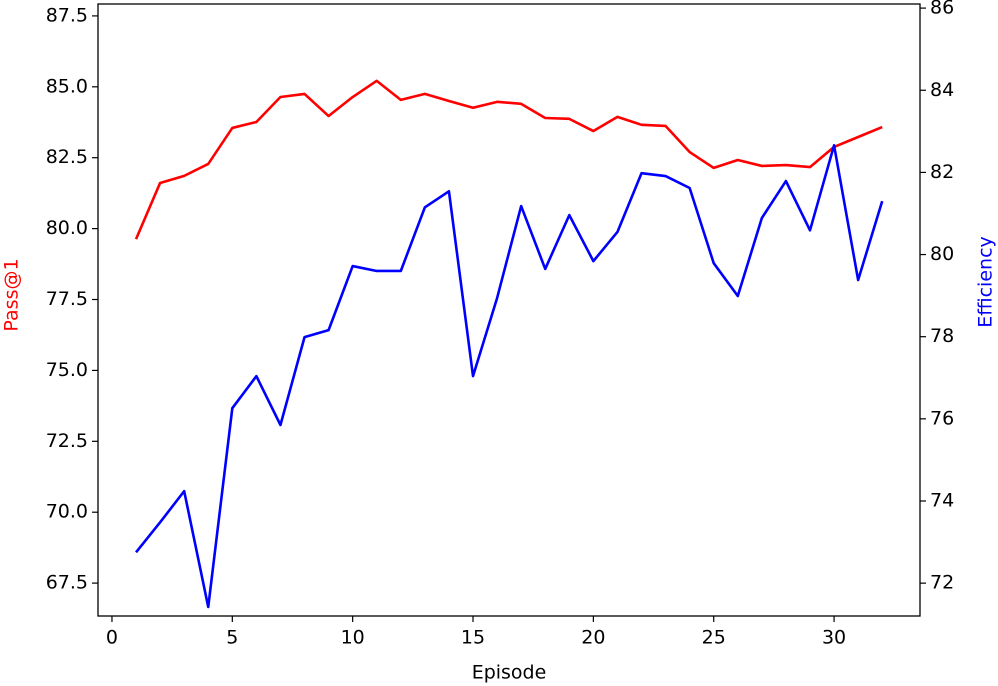 The image size is (998, 686). Describe the element at coordinates (942, 172) in the screenshot. I see `y2-tick-label: 82` at that location.